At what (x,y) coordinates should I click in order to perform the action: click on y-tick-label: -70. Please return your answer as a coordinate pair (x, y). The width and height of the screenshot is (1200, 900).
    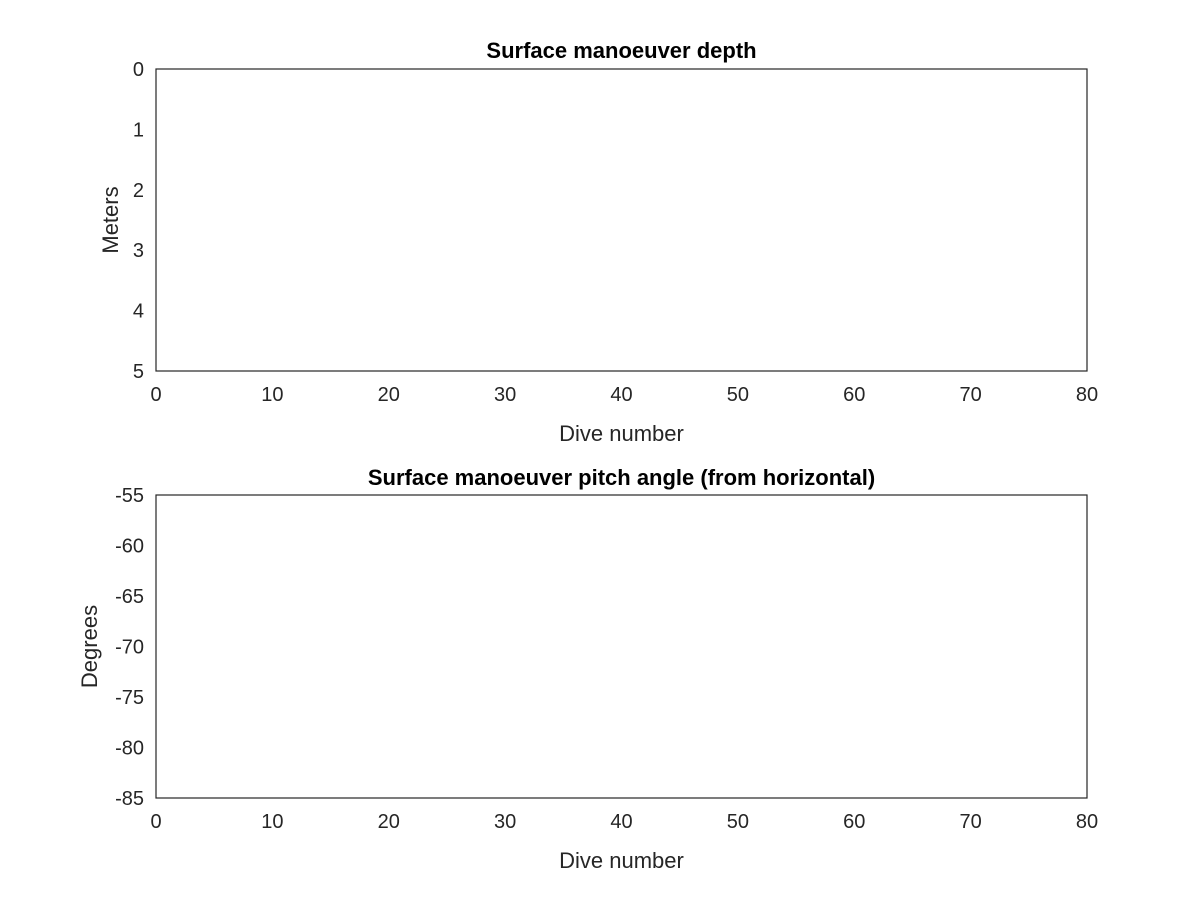
    Looking at the image, I should click on (129, 648).